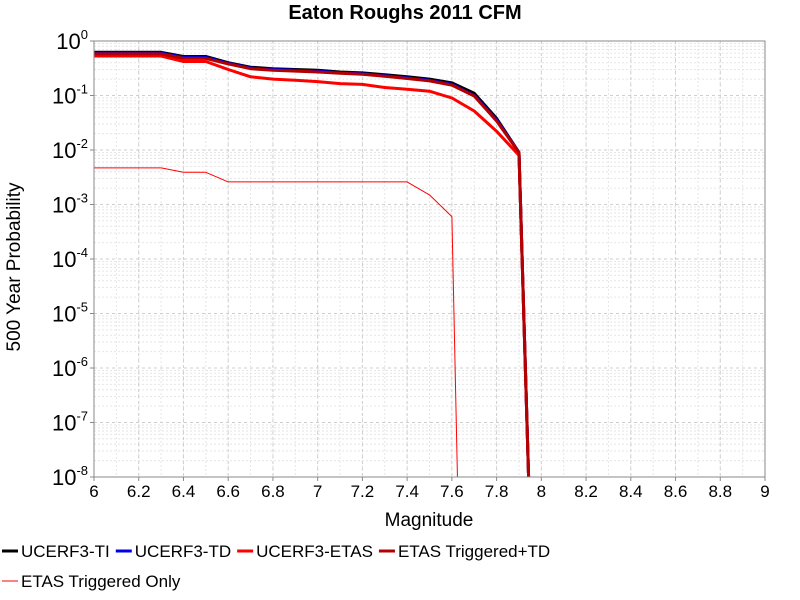  What do you see at coordinates (586, 491) in the screenshot?
I see `x-tick-label: 8.2` at bounding box center [586, 491].